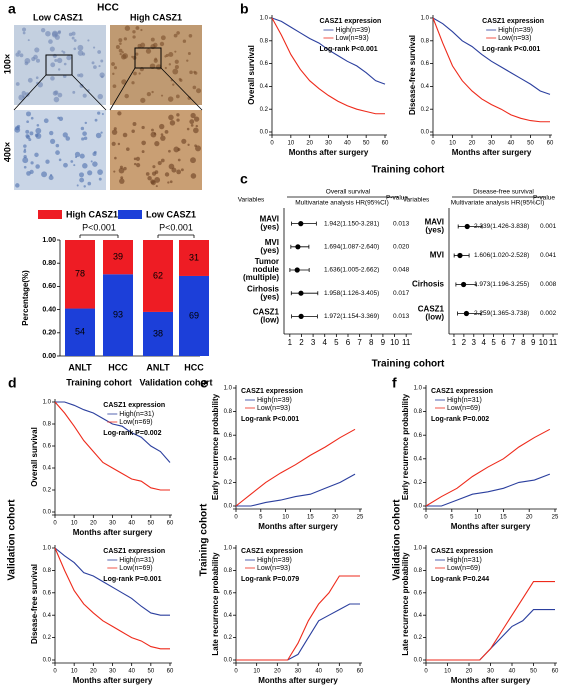  I want to click on bar-label: 93, so click(118, 315).